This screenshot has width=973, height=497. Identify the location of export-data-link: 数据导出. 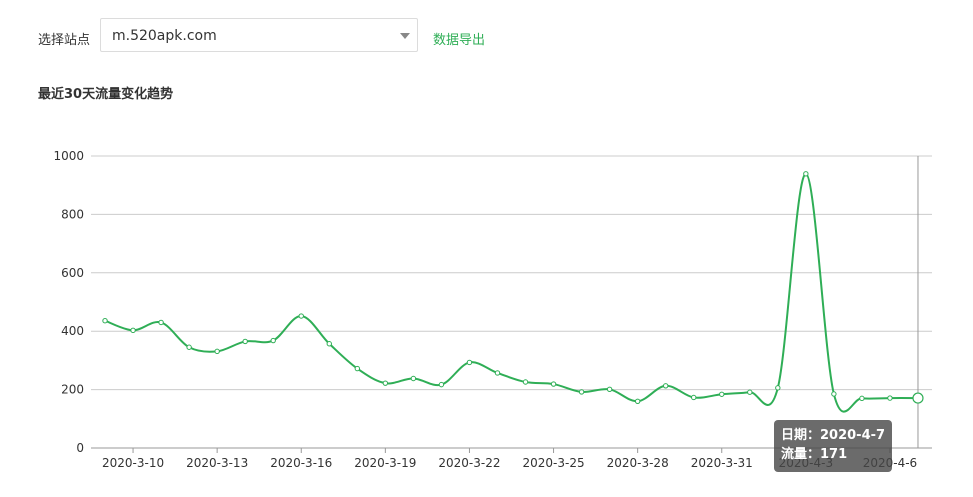
(459, 40).